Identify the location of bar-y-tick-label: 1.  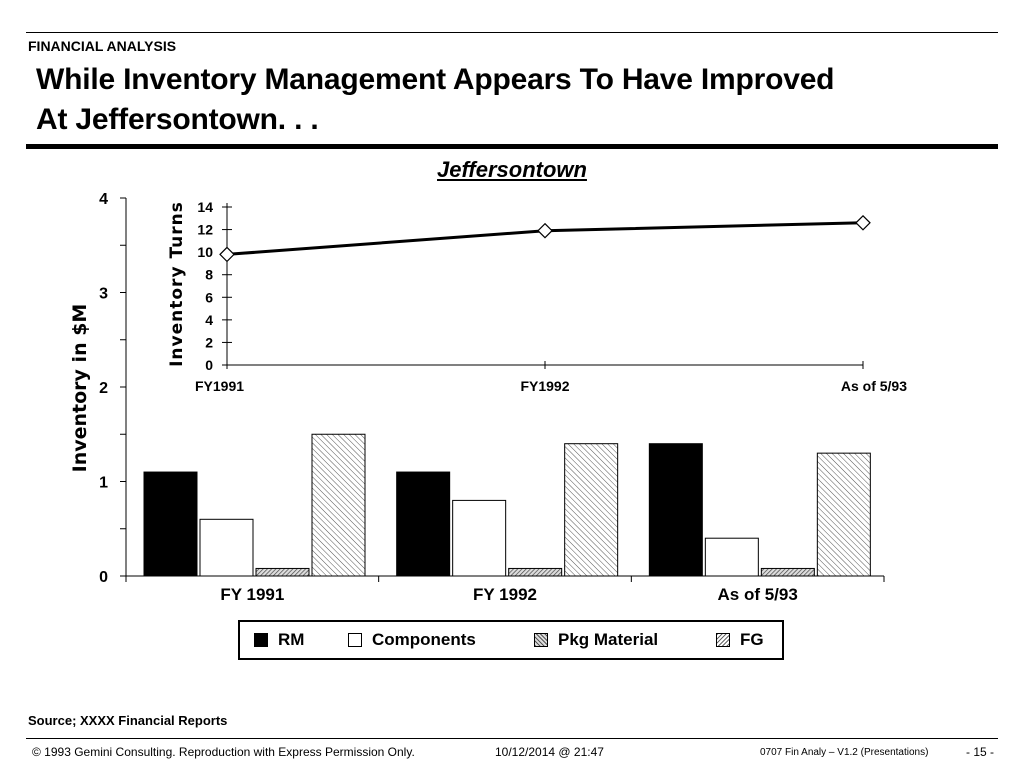
(103, 483).